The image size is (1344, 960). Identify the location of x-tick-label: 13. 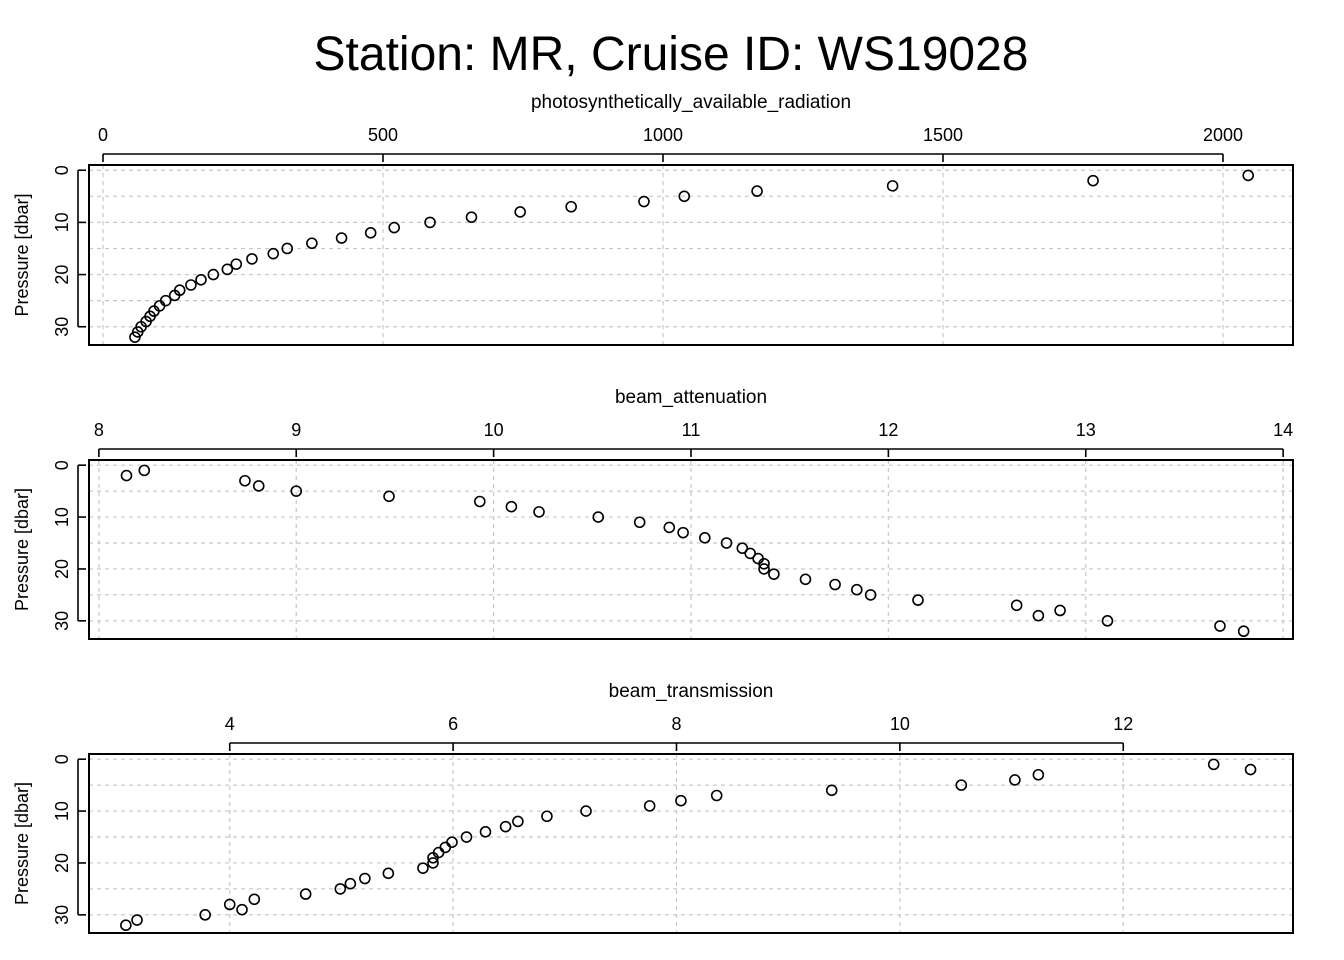
(1086, 430).